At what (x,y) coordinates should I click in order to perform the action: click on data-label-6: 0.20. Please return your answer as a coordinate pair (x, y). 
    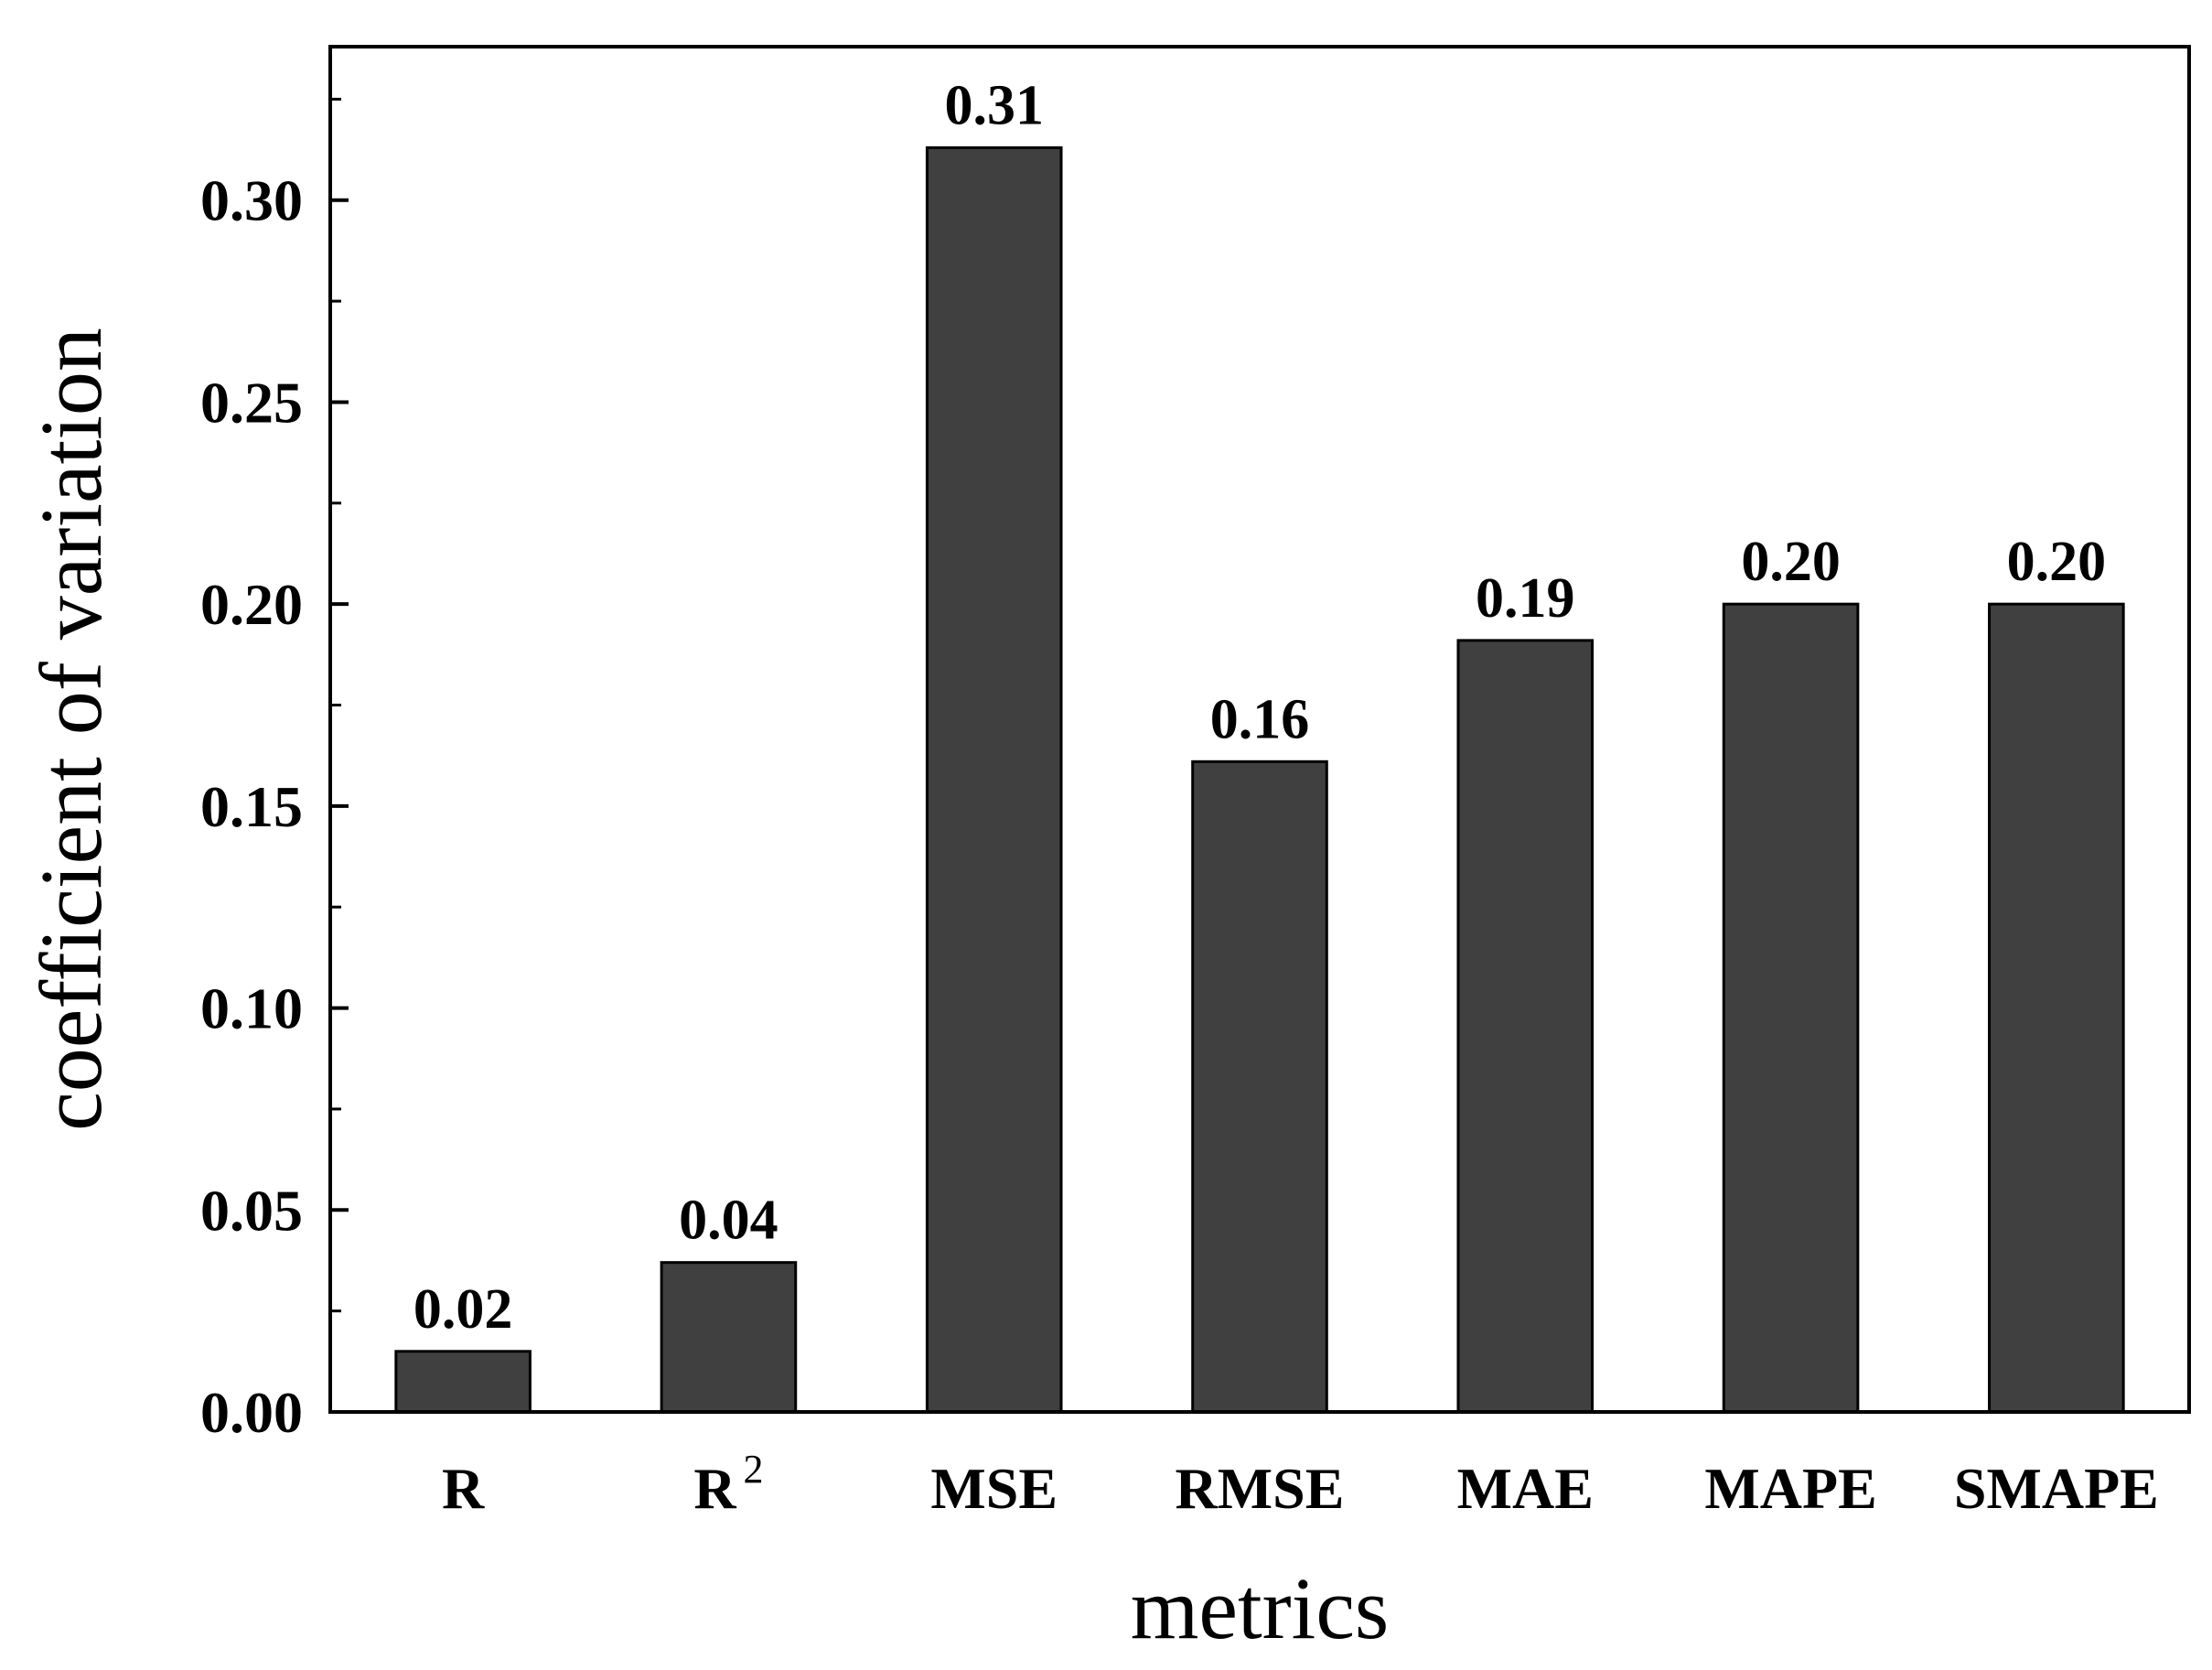
    Looking at the image, I should click on (2057, 562).